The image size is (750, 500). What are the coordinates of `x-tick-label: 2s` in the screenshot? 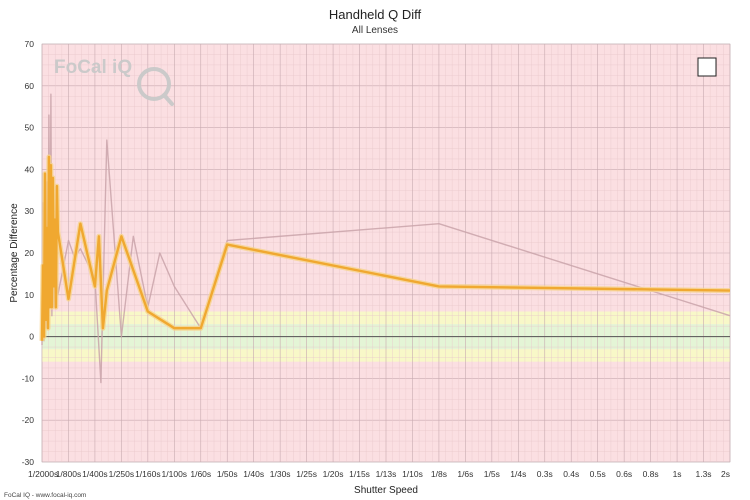 It's located at (725, 474).